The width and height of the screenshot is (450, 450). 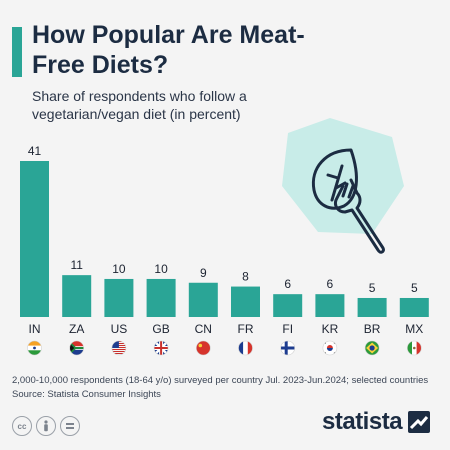 What do you see at coordinates (414, 288) in the screenshot?
I see `value-label-mx: 5` at bounding box center [414, 288].